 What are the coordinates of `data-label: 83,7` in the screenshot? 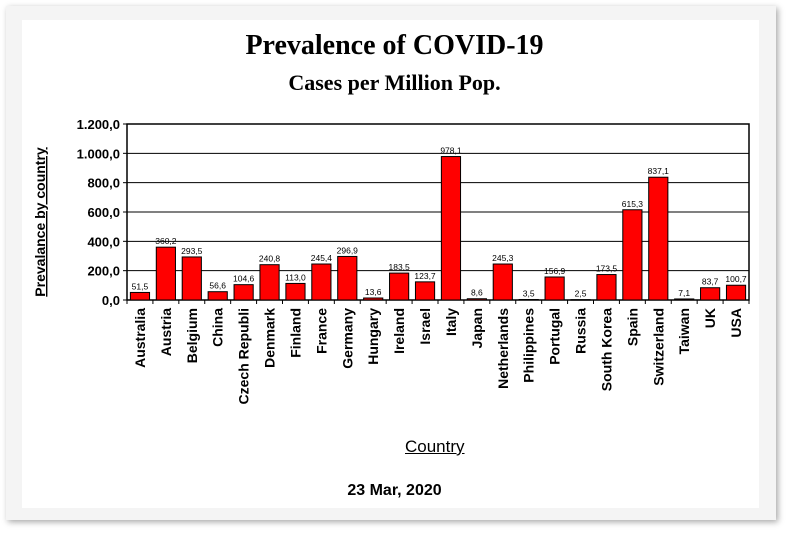 It's located at (710, 282).